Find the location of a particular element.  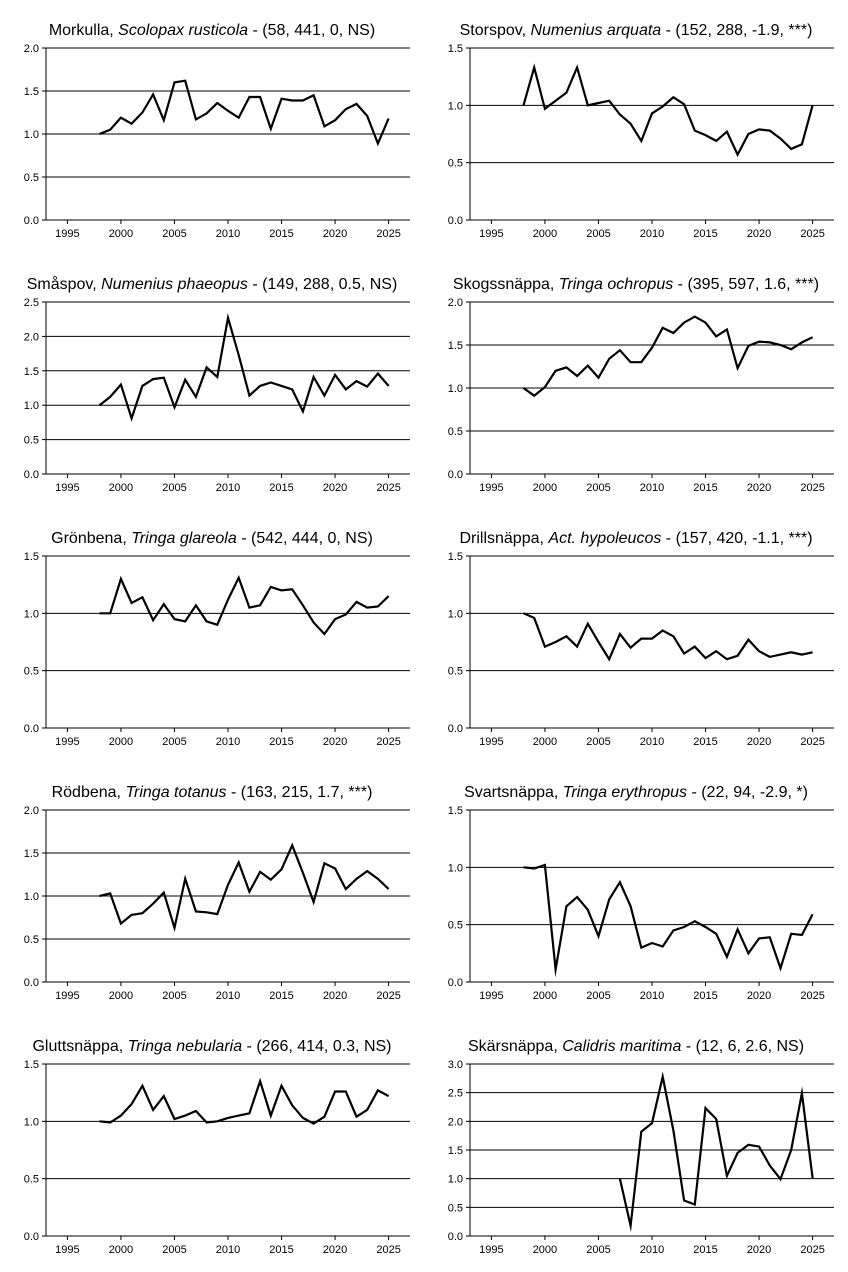

species-scientific-name: Numenius arquata is located at coordinates (596, 30).